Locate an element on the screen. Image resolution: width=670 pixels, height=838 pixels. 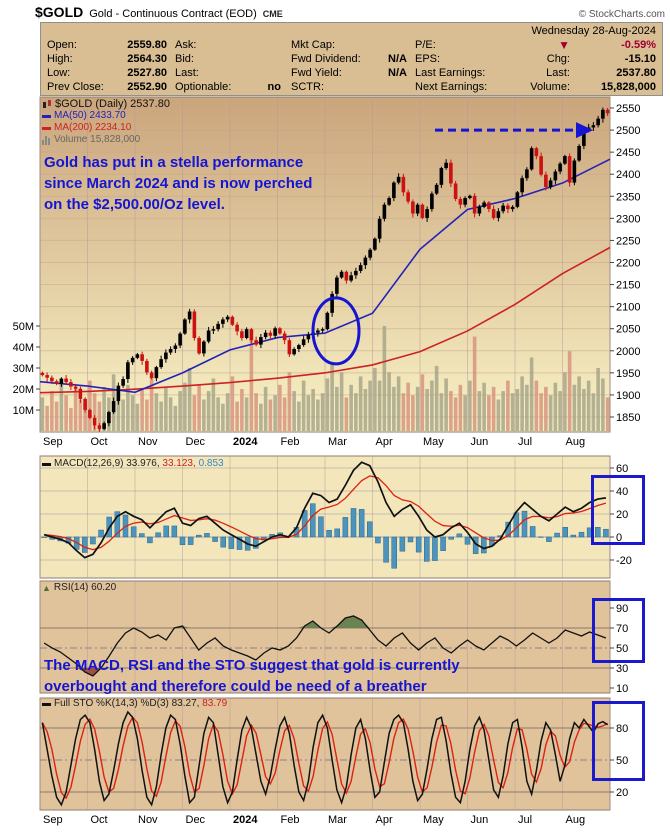
volume-tick-label: 40M is located at coordinates (23, 348).